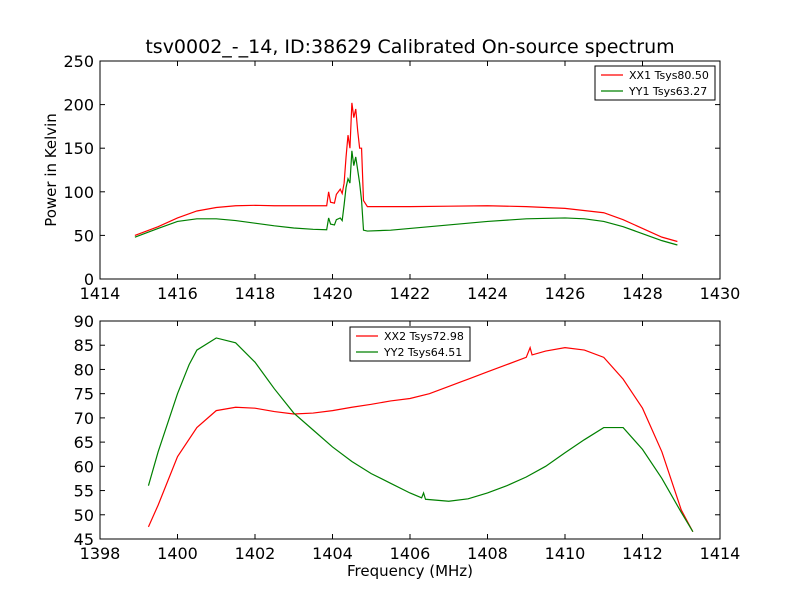 The height and width of the screenshot is (600, 800). What do you see at coordinates (100, 293) in the screenshot?
I see `top-xtick-label: 1414` at bounding box center [100, 293].